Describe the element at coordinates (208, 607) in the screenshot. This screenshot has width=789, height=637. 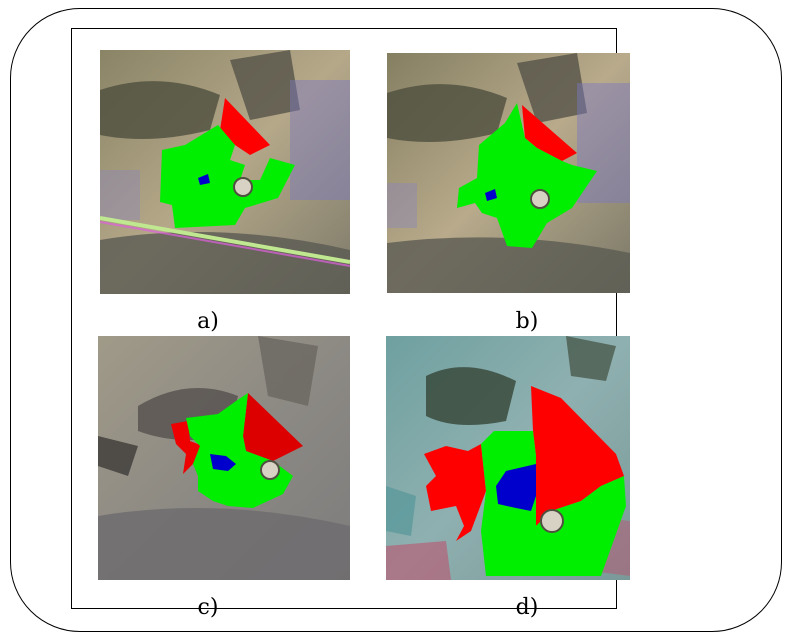
I see `caption-c: c)` at that location.